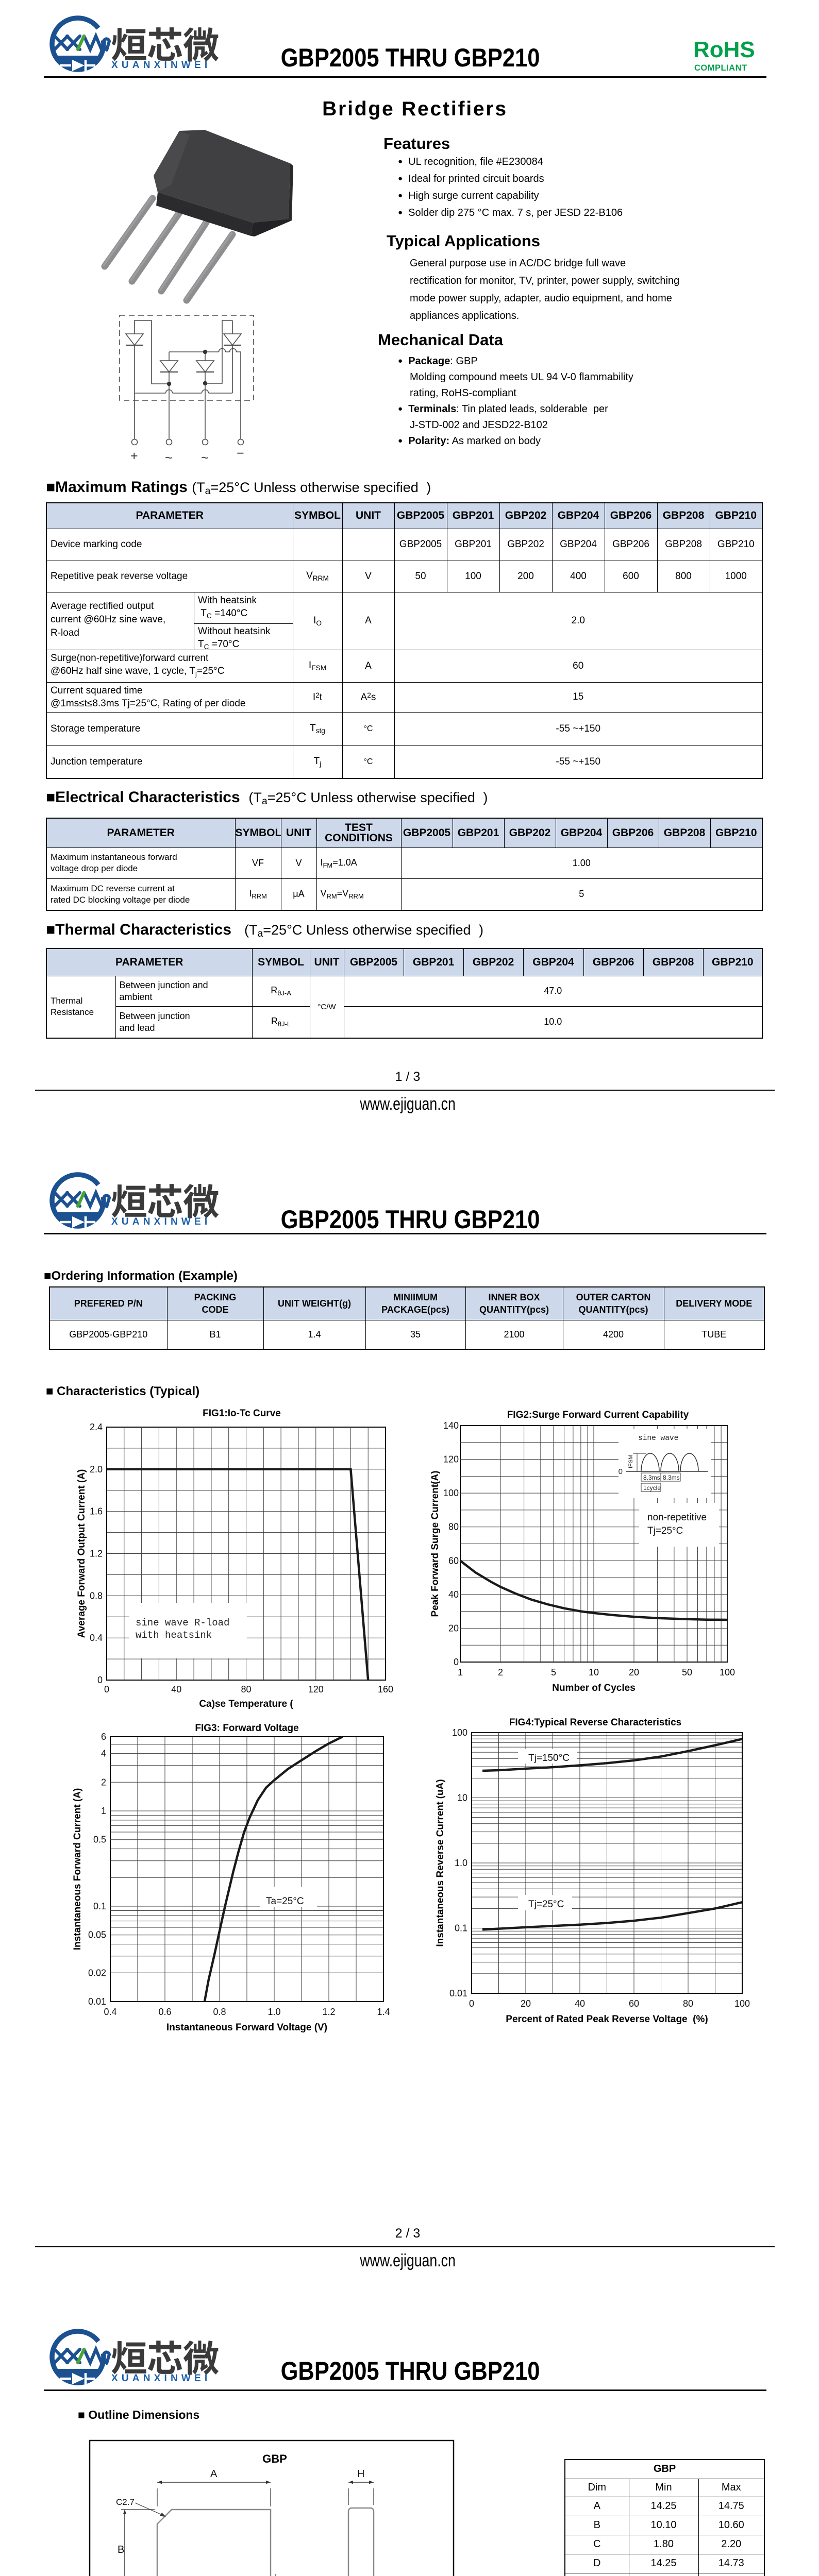 The image size is (819, 2576). I want to click on svg-text: with heatsink, so click(174, 1635).